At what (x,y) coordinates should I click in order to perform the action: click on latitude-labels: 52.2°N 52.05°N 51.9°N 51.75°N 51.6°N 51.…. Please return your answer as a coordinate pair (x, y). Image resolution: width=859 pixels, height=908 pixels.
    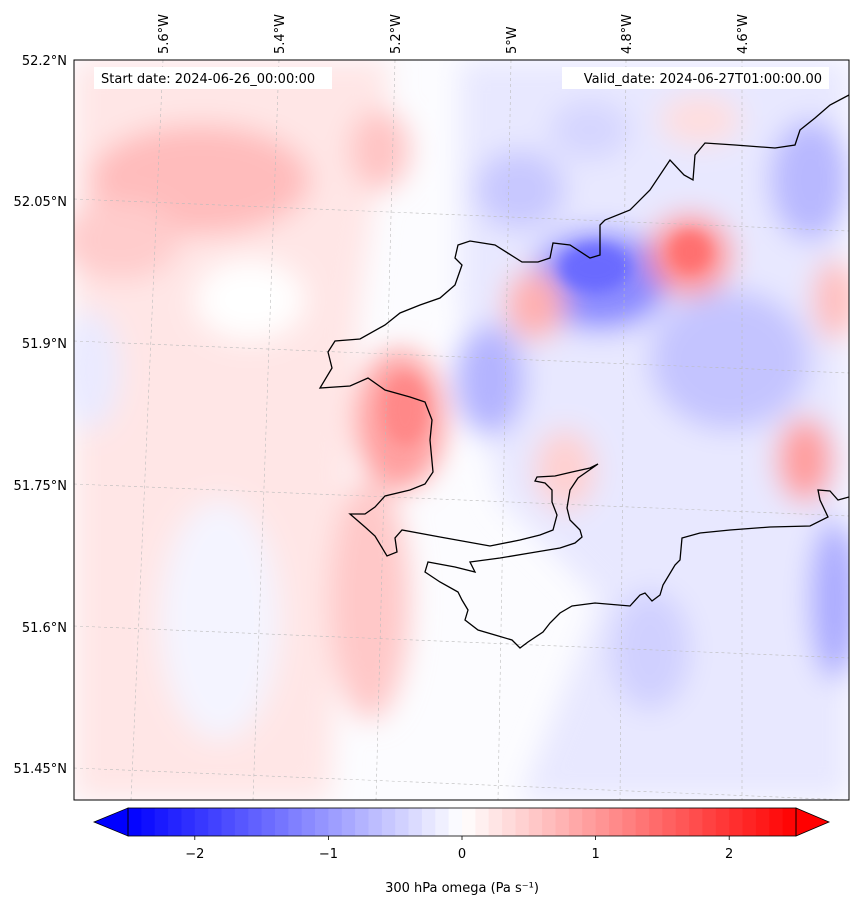
    Looking at the image, I should click on (40, 415).